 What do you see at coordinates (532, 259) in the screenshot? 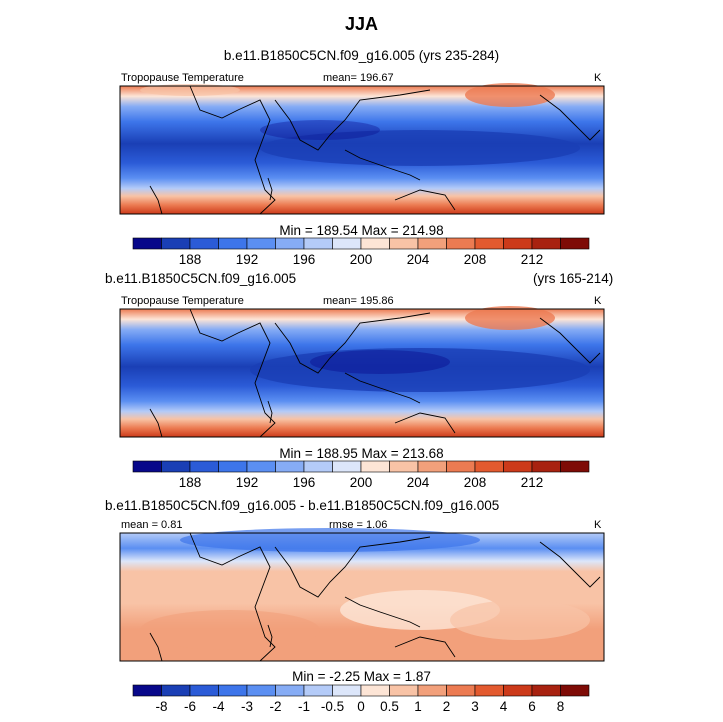
I see `panel1-colorbar-tick-label: 212` at bounding box center [532, 259].